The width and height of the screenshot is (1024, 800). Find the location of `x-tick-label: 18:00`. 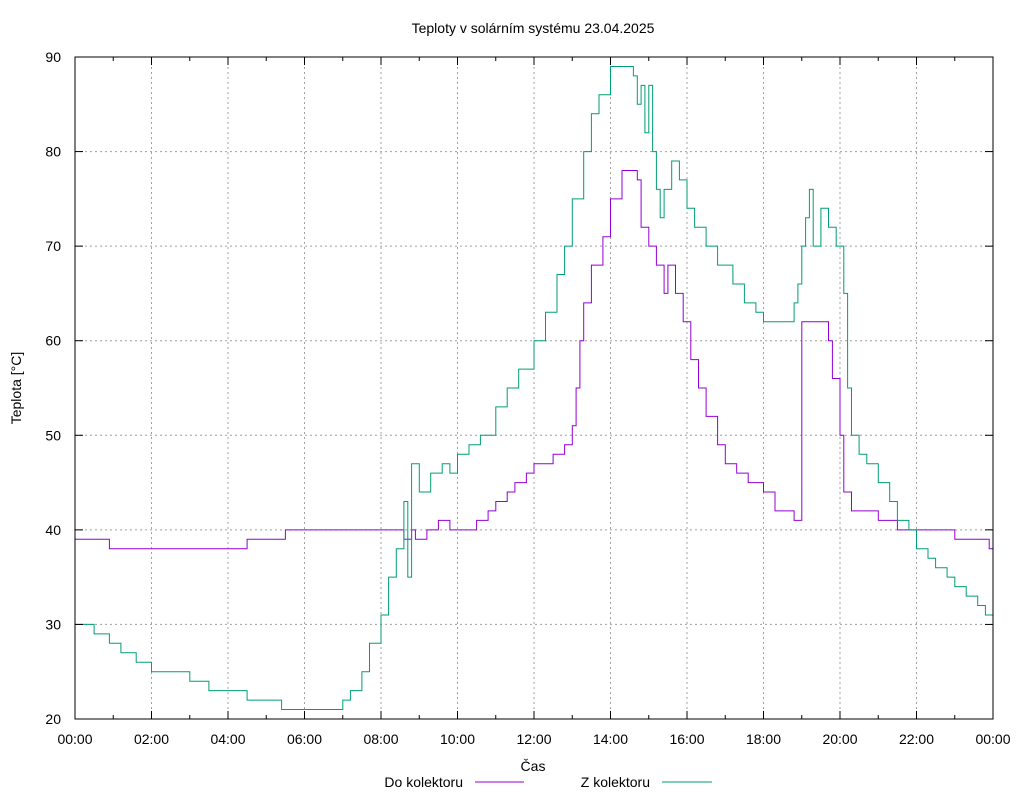

x-tick-label: 18:00 is located at coordinates (763, 739).